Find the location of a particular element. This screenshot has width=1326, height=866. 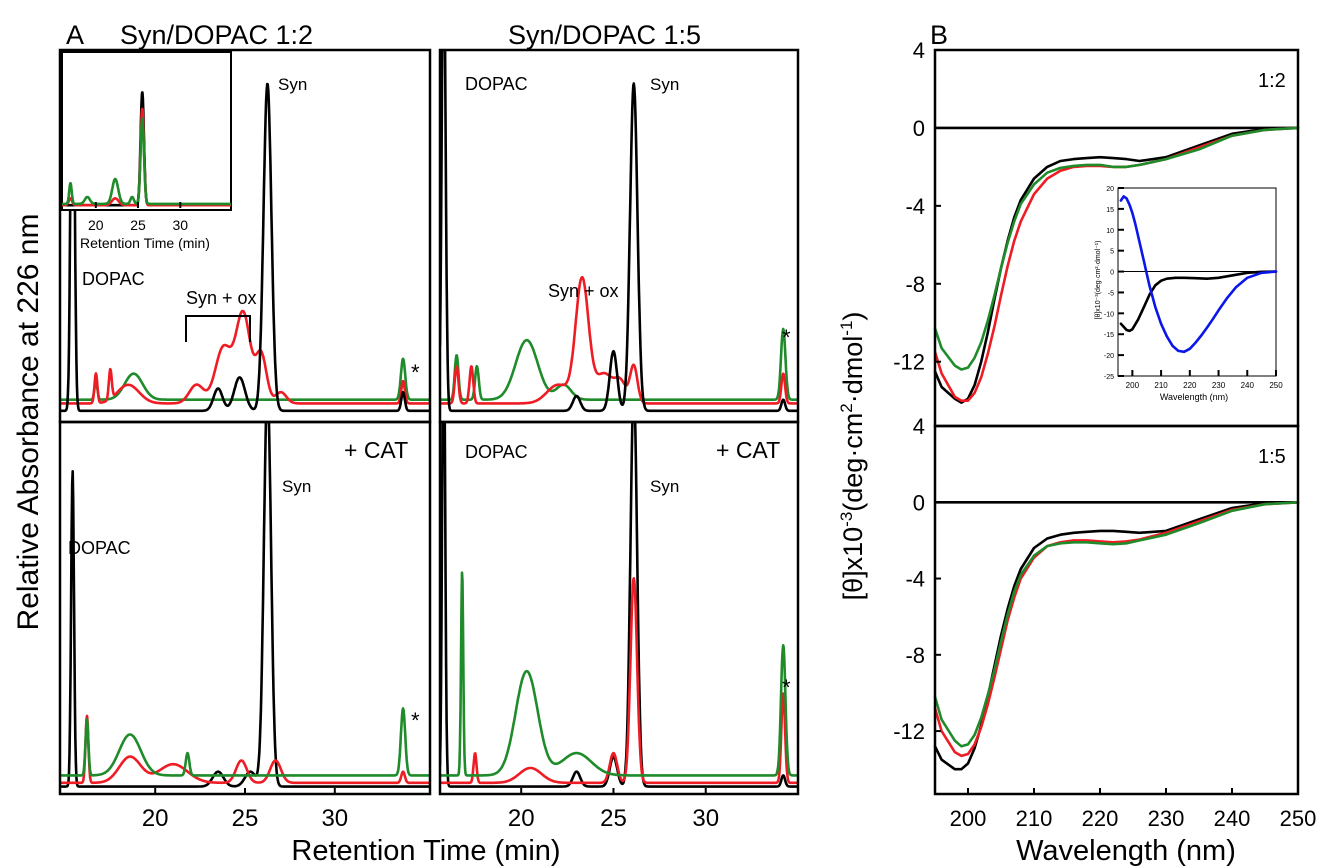

panel-a-ylabel: Relative Absorbance at 226 nm is located at coordinates (28, 422).